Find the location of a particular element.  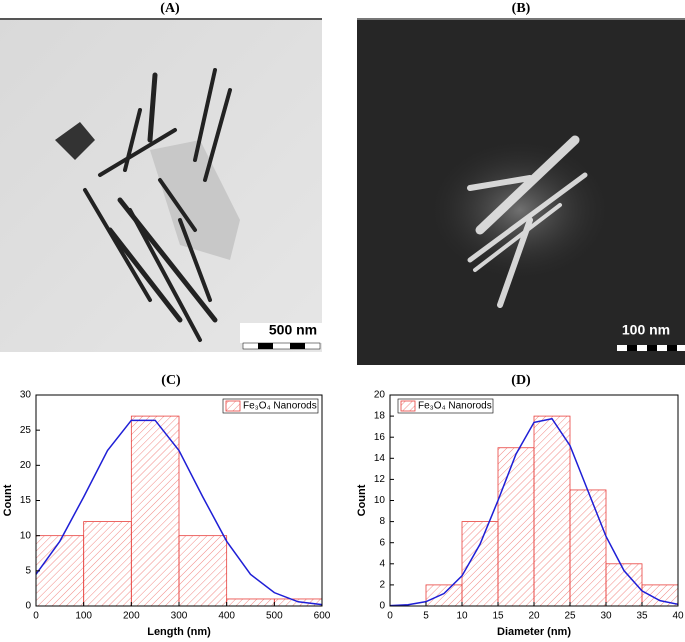

scale-label: 500 nm is located at coordinates (293, 330).